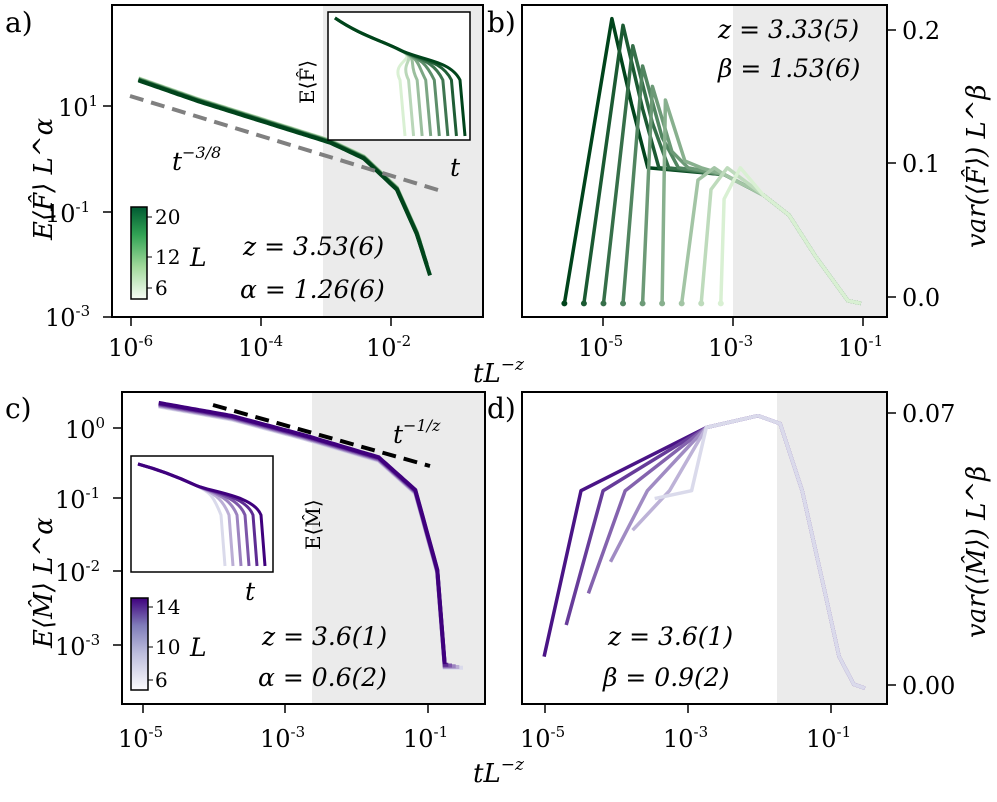  What do you see at coordinates (78, 107) in the screenshot?
I see `panel-a-ytick-1: 10¹` at bounding box center [78, 107].